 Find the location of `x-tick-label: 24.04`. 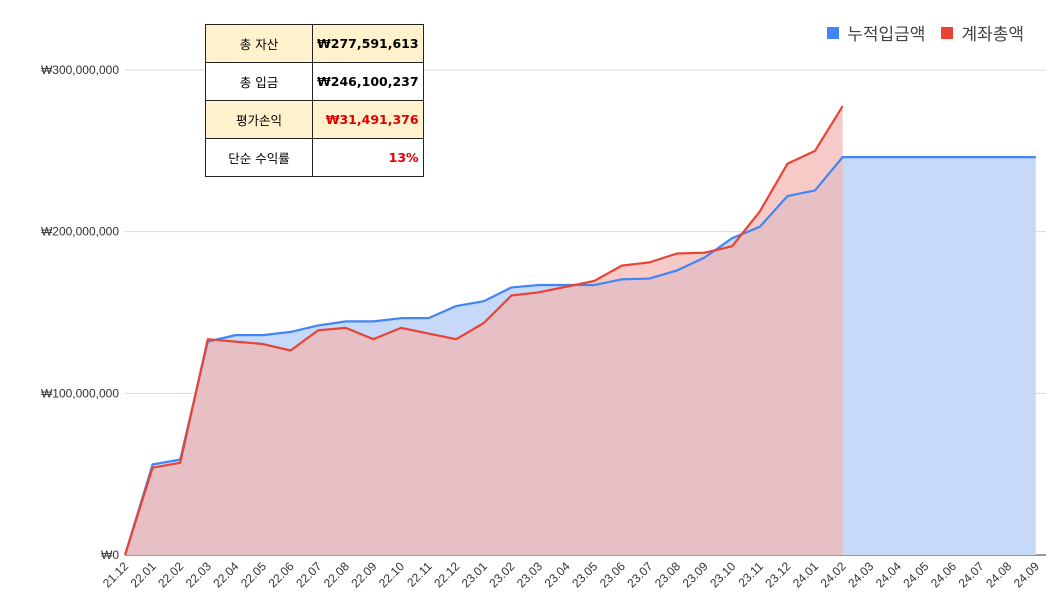

x-tick-label: 24.04 is located at coordinates (888, 574).